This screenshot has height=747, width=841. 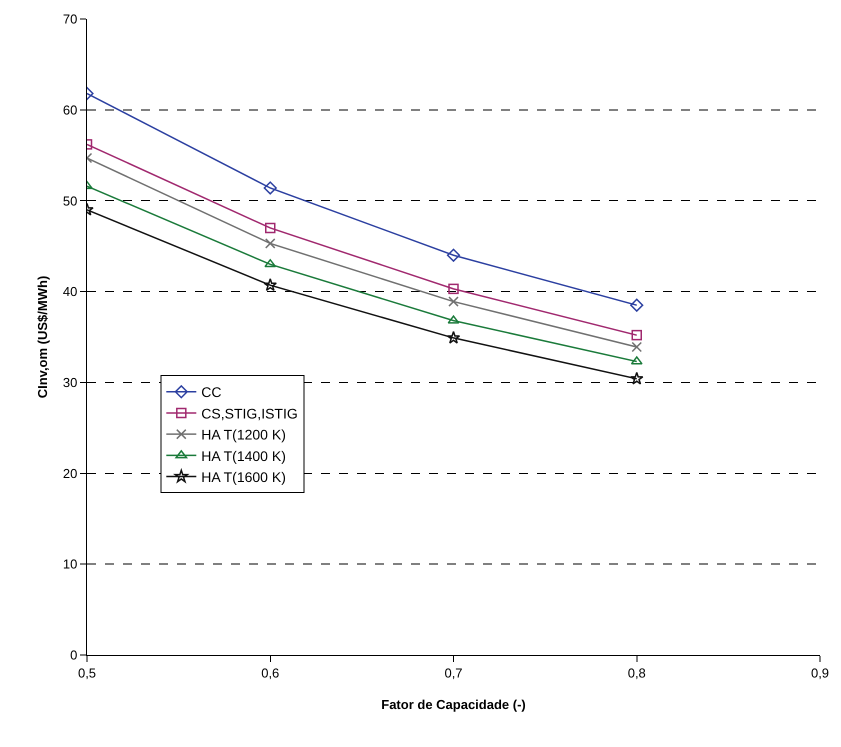 I want to click on y-tick-label: 40, so click(x=70, y=292).